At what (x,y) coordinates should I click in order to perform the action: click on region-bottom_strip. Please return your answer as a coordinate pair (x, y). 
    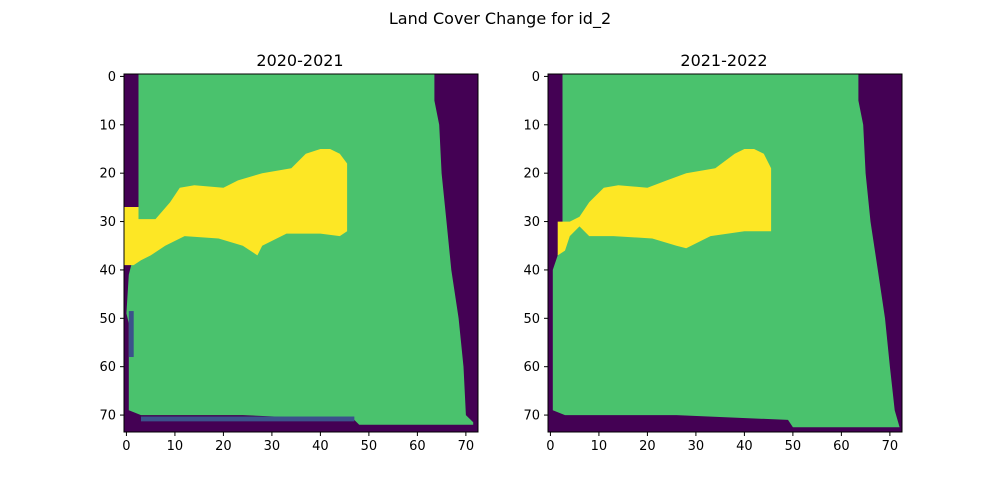
    Looking at the image, I should click on (247, 419).